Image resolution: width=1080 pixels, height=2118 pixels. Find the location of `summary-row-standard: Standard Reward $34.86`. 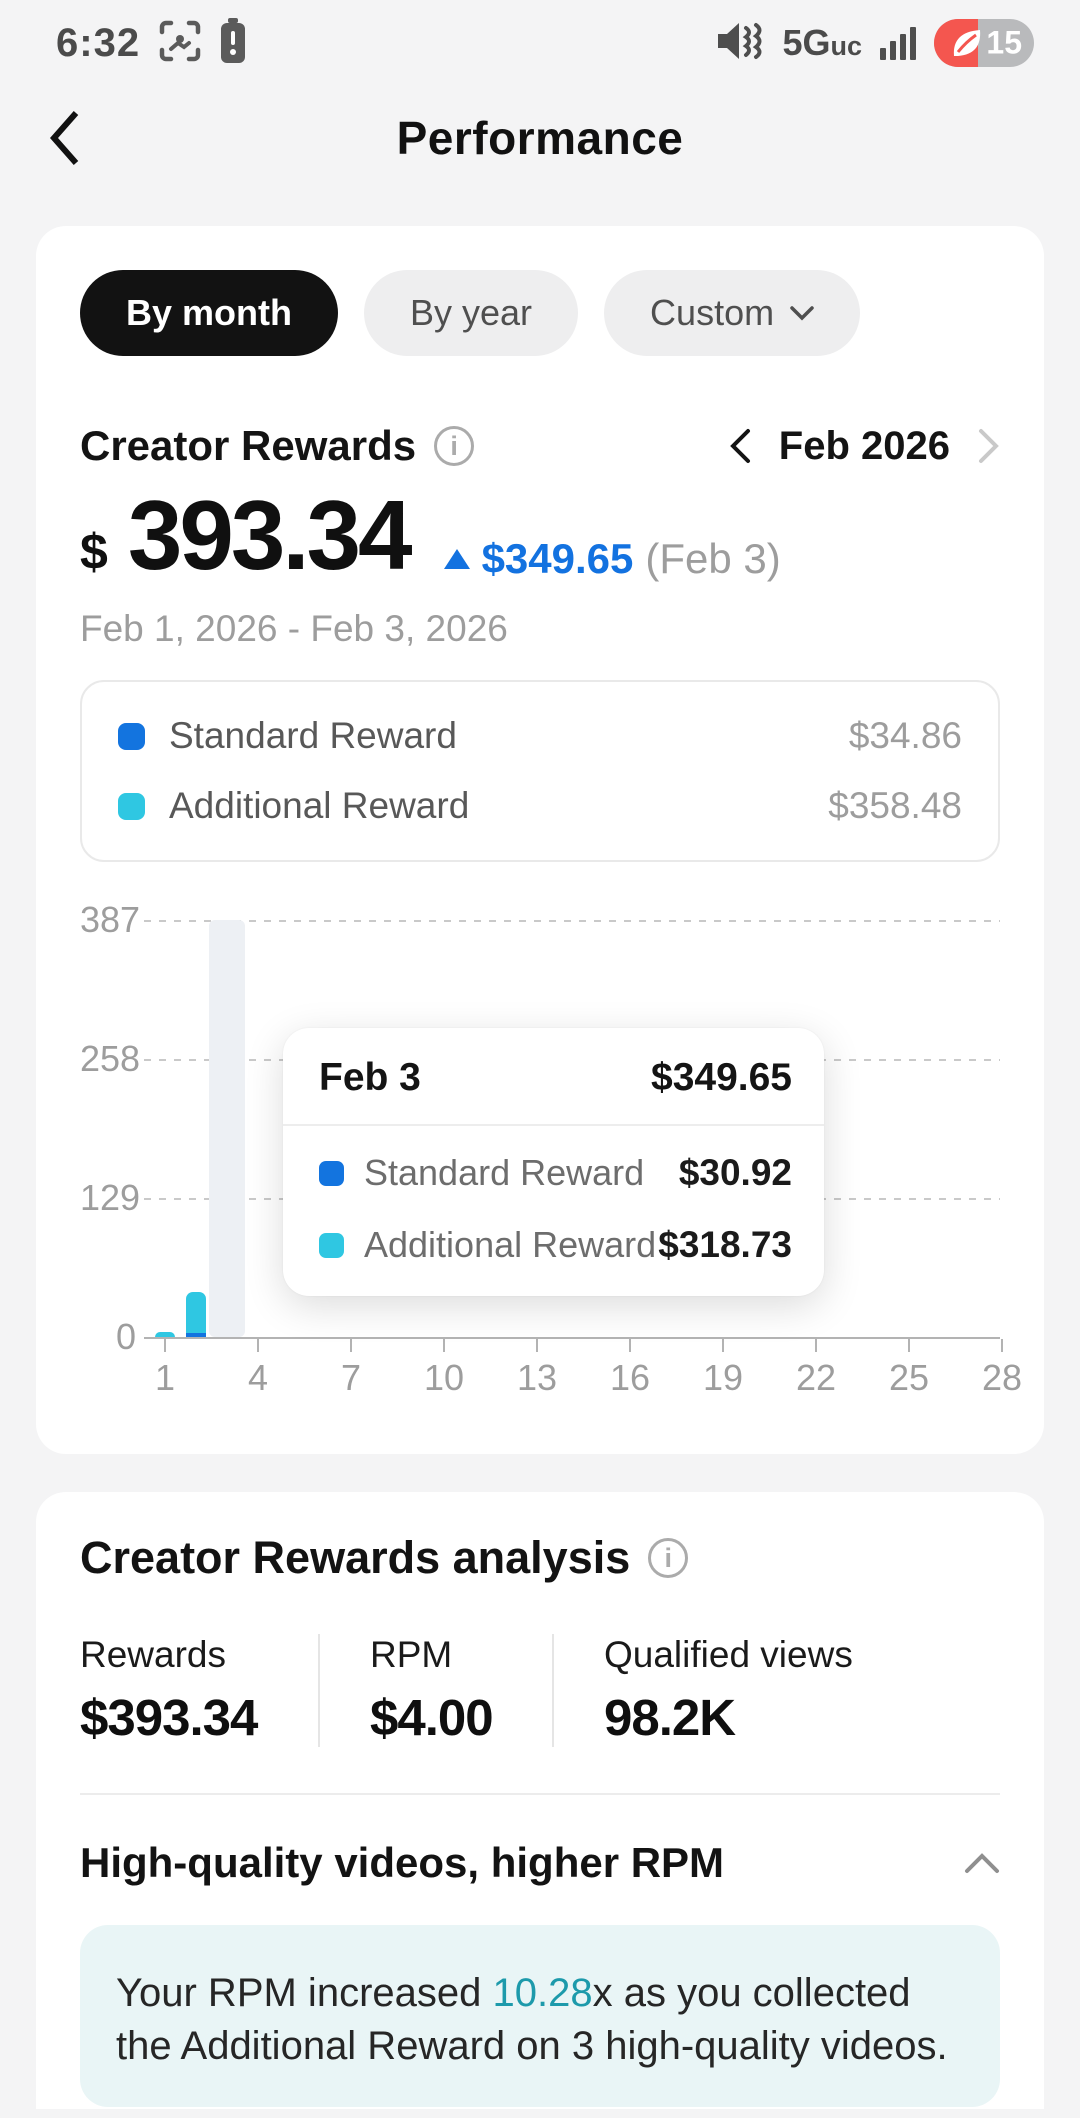

summary-row-standard: Standard Reward $34.86 is located at coordinates (540, 736).